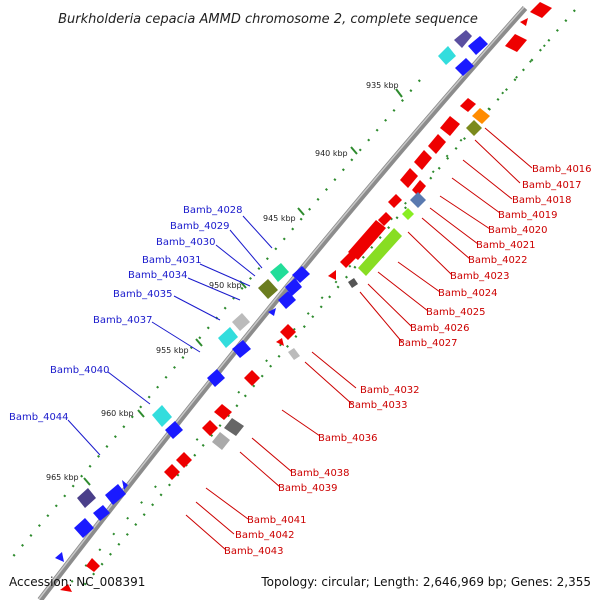 The image size is (600, 600). What do you see at coordinates (117, 413) in the screenshot?
I see `kbp-label: 960 kbp` at bounding box center [117, 413].